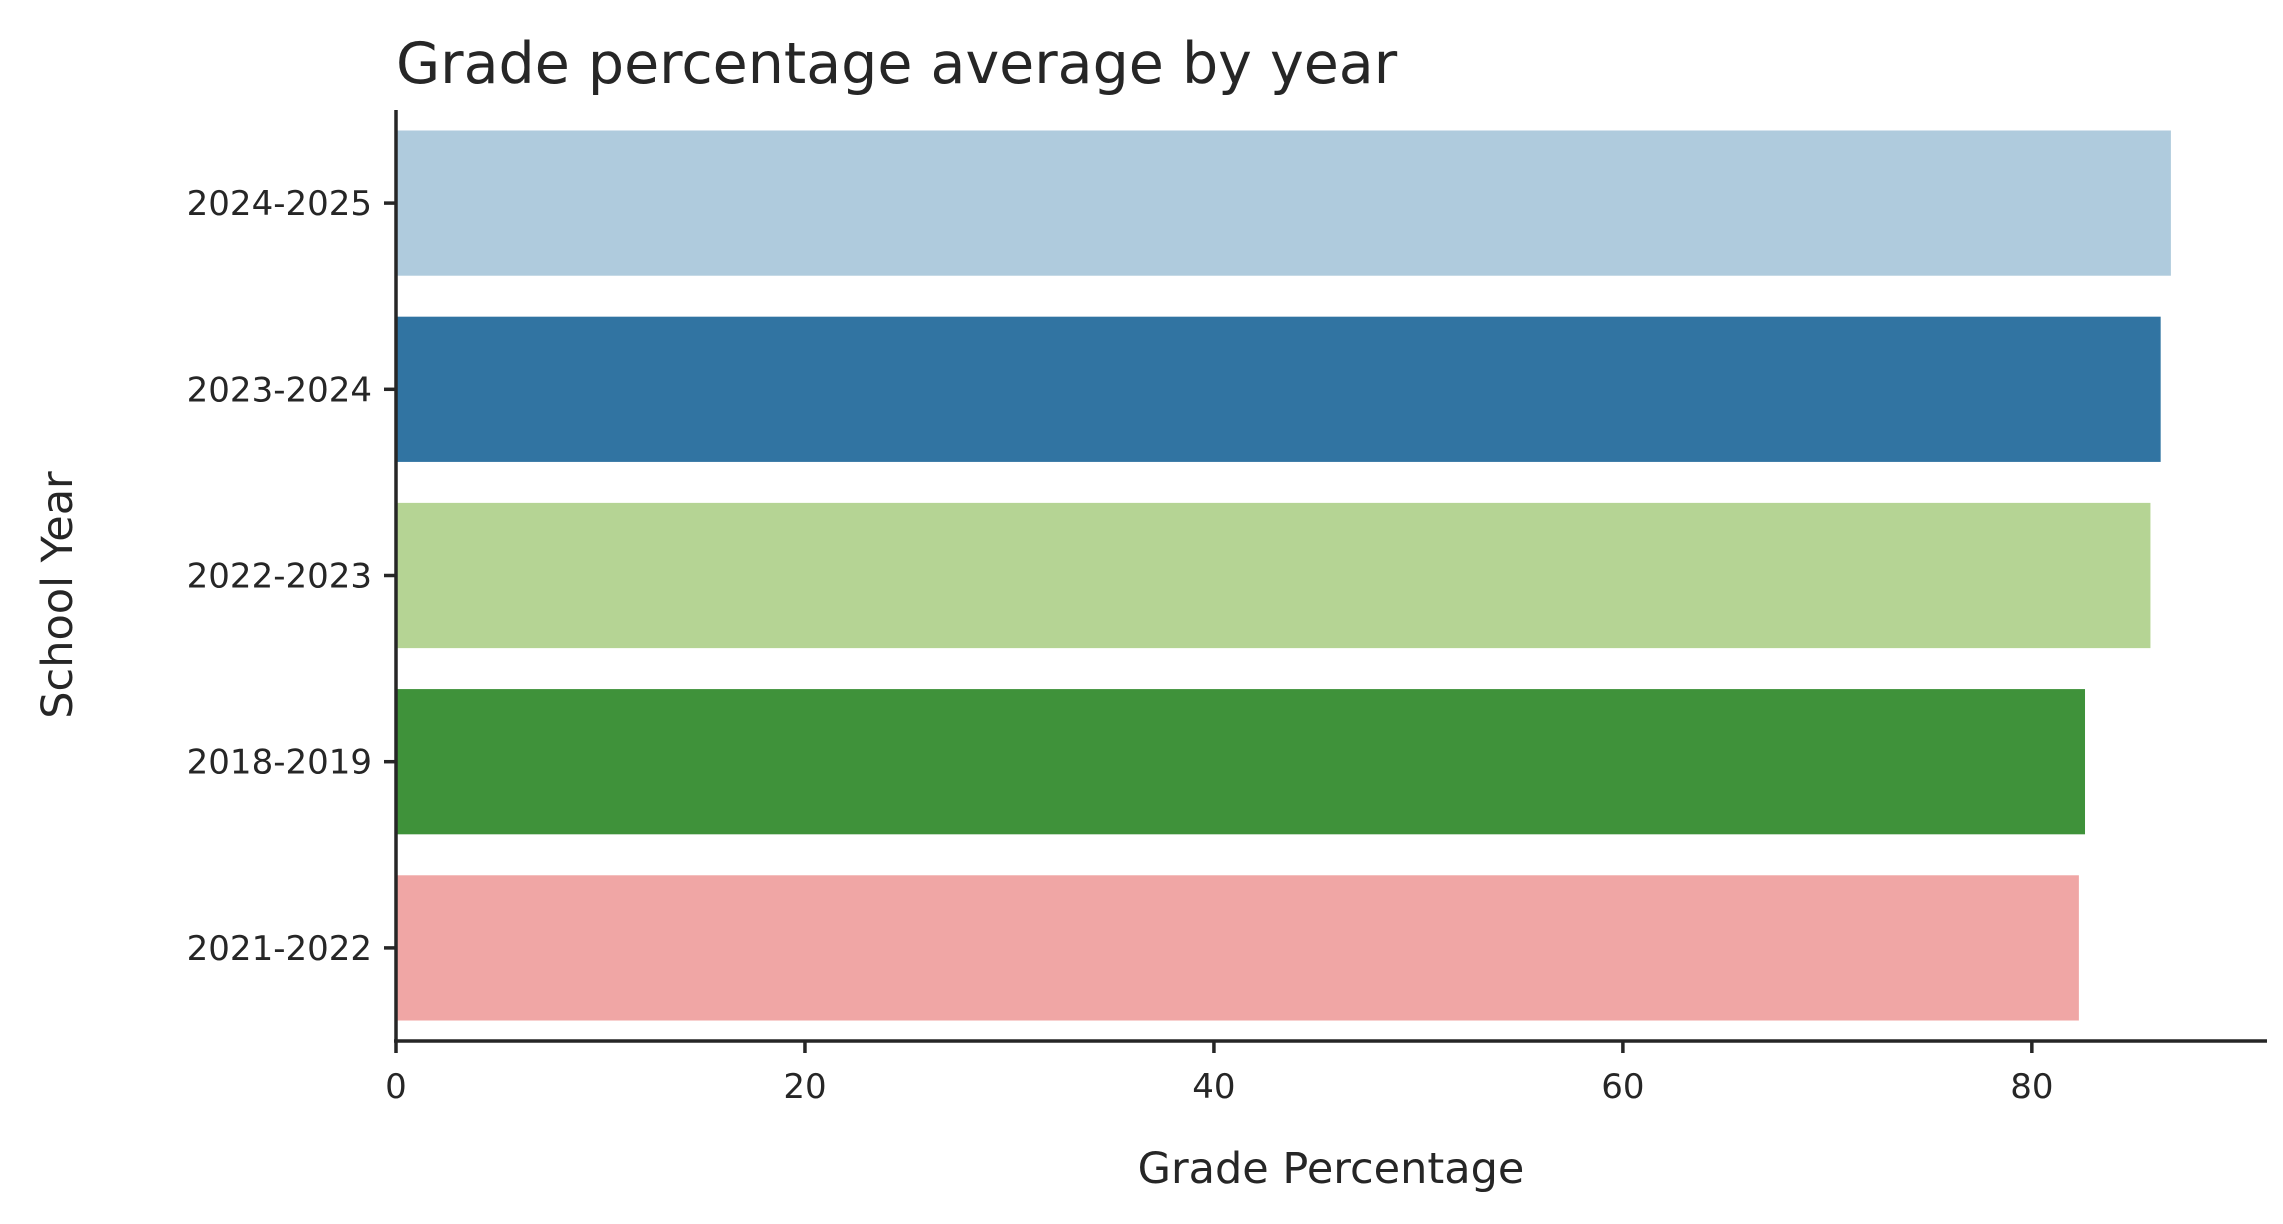 The image size is (2283, 1224). I want to click on x-tick-label: 80, so click(2031, 1087).